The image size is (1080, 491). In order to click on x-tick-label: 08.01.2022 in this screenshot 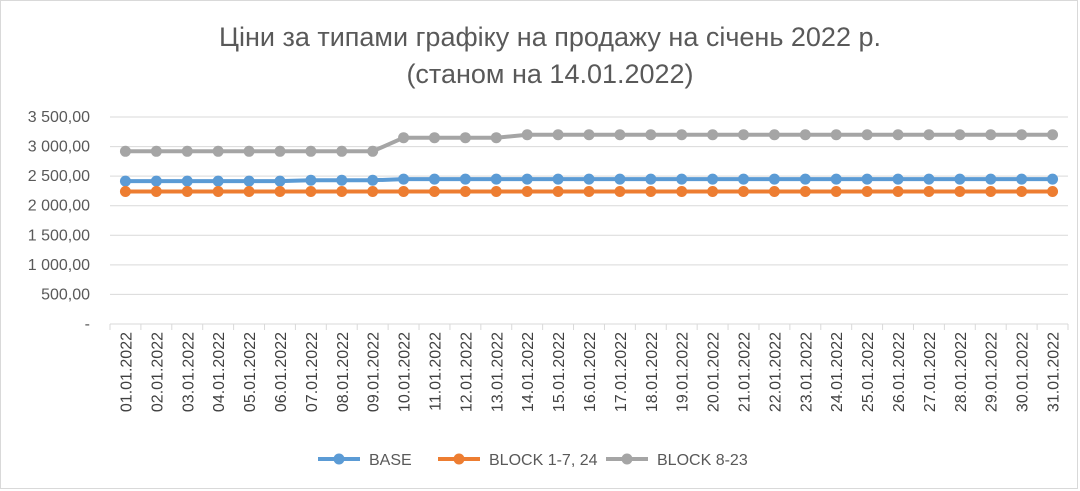, I will do `click(343, 372)`.